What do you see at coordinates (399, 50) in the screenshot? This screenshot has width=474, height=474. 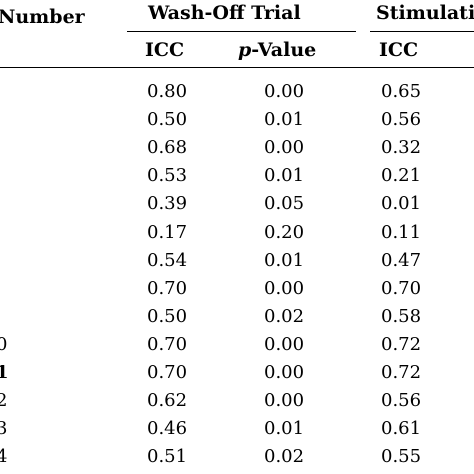 I see `subheader-icc-stimulation: ICC` at bounding box center [399, 50].